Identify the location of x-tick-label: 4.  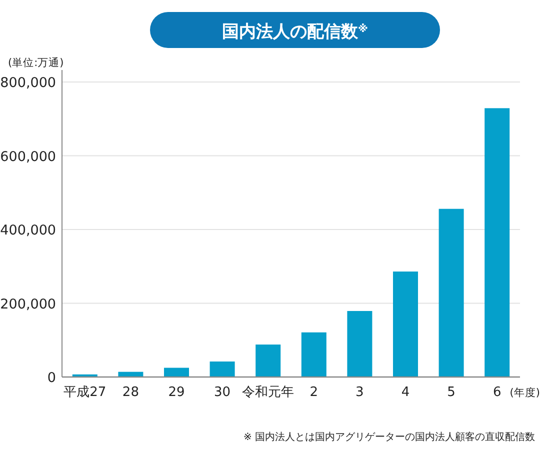
(405, 392).